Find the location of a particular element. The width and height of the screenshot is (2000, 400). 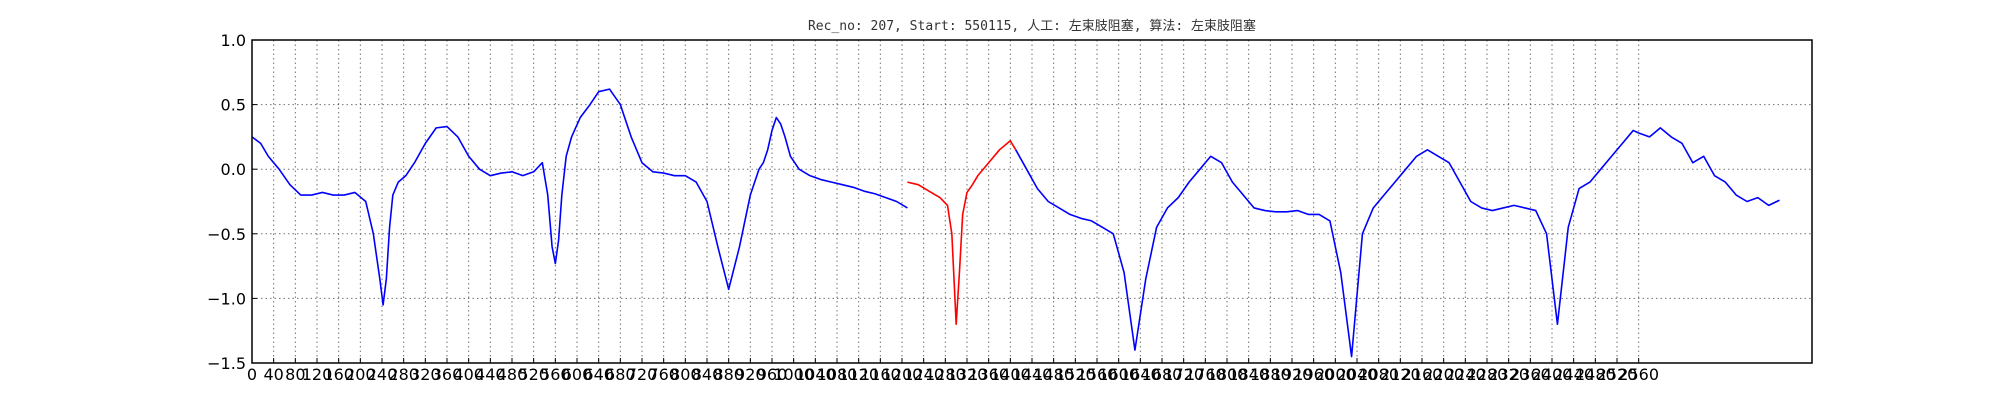

x-tick-label: 1080 is located at coordinates (837, 374).